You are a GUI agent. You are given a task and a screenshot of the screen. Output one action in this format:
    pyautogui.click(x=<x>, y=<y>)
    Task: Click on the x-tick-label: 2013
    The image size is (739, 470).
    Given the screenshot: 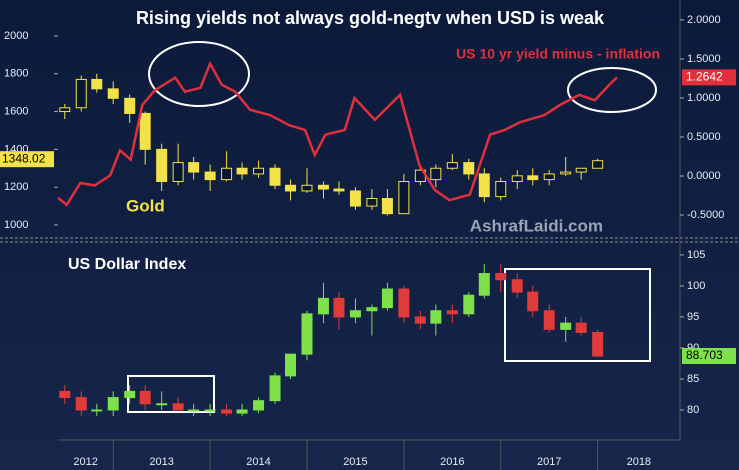 What is the action you would take?
    pyautogui.click(x=161, y=462)
    